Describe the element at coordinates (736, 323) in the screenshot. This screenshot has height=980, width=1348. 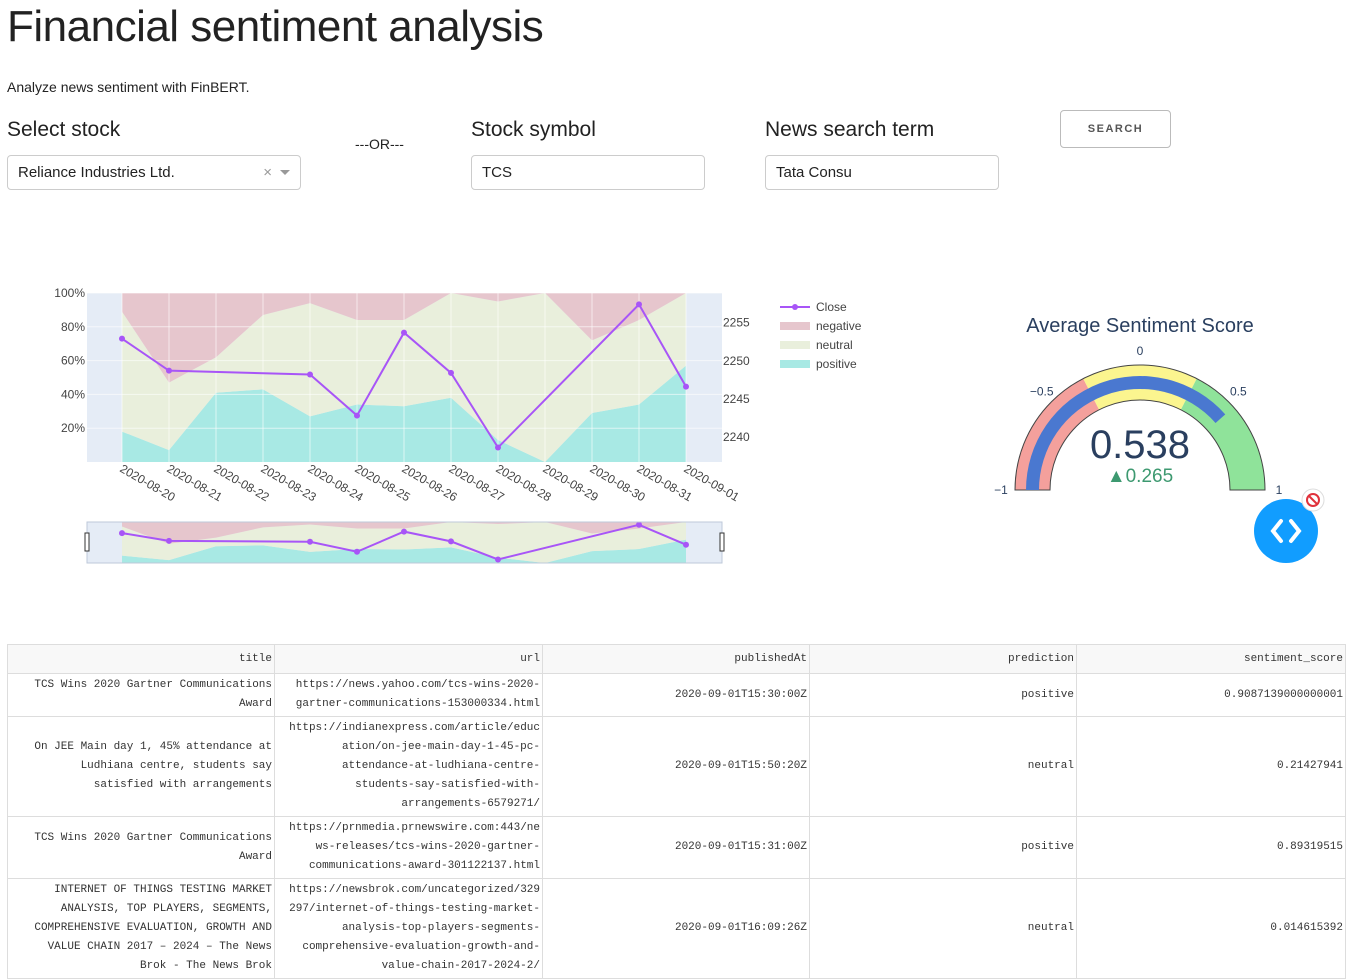
I see `y2-tick-label: 2255` at that location.